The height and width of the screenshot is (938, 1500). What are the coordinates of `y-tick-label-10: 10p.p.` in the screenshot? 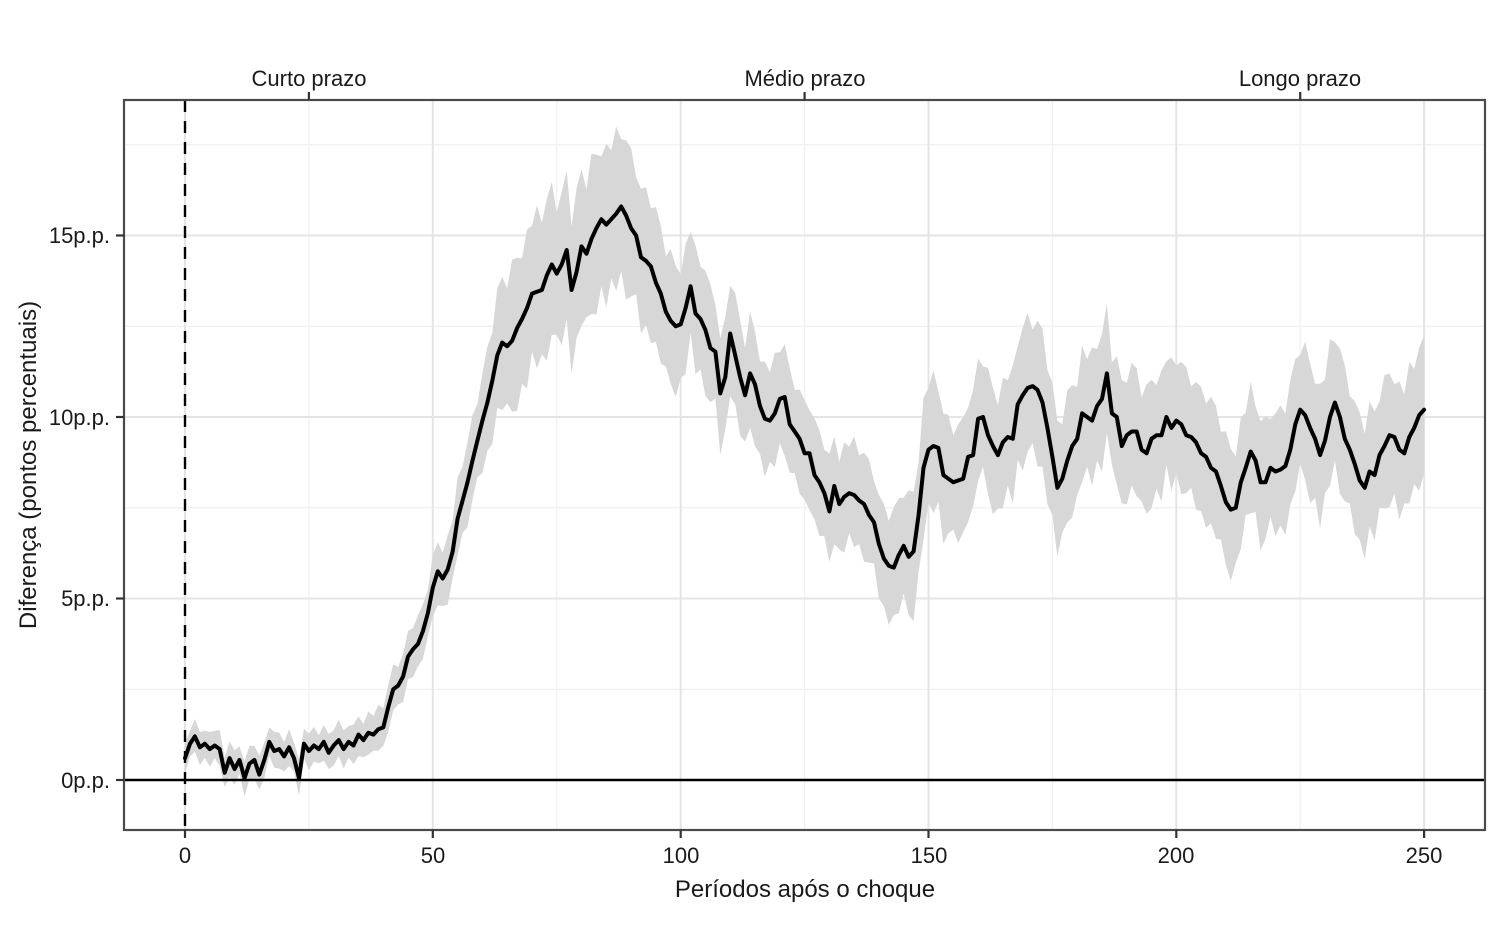 It's located at (79, 417).